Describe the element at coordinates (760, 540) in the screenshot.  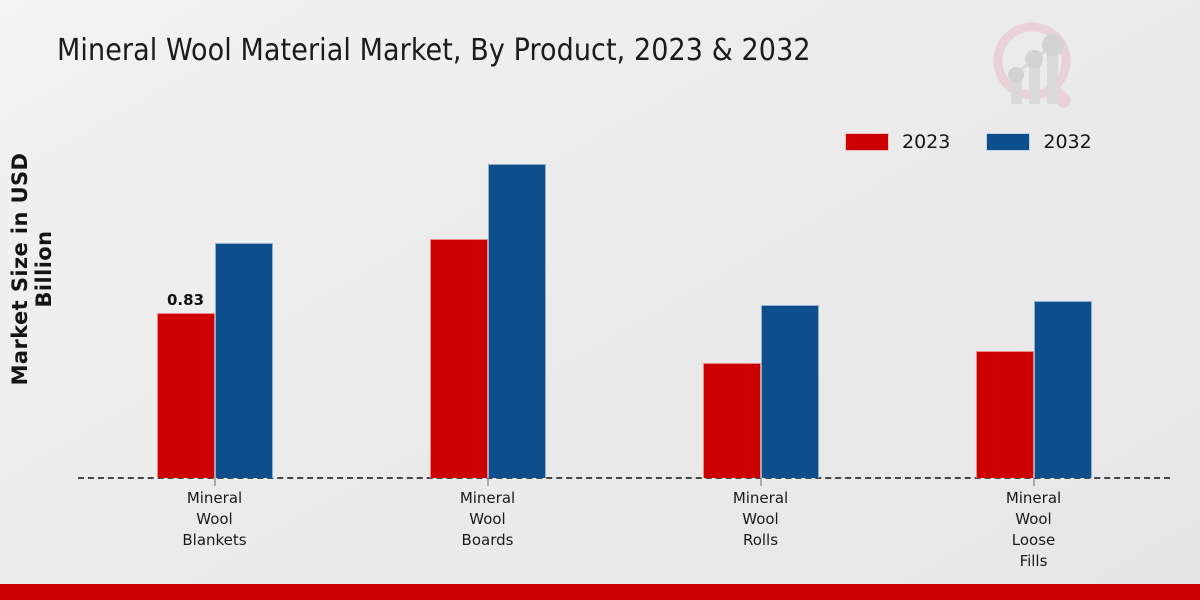
I see `category-label-line: Rolls` at that location.